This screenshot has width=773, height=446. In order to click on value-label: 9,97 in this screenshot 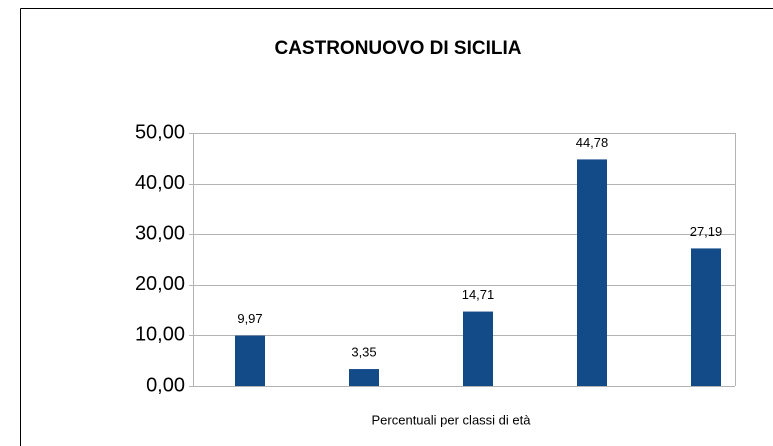, I will do `click(249, 318)`.